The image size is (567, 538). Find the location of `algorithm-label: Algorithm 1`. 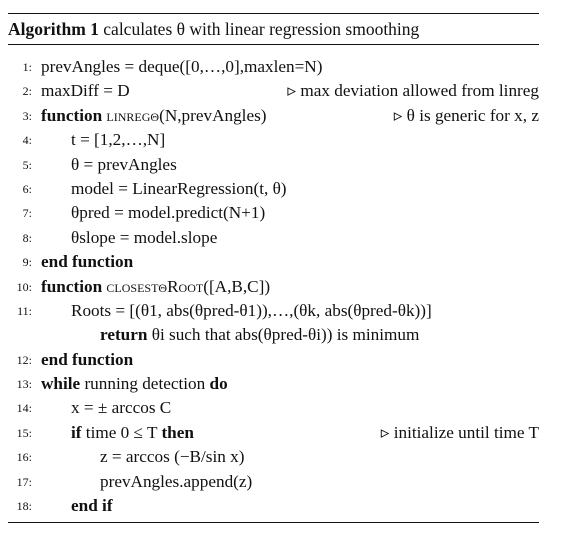

algorithm-label: Algorithm 1 is located at coordinates (53, 29).